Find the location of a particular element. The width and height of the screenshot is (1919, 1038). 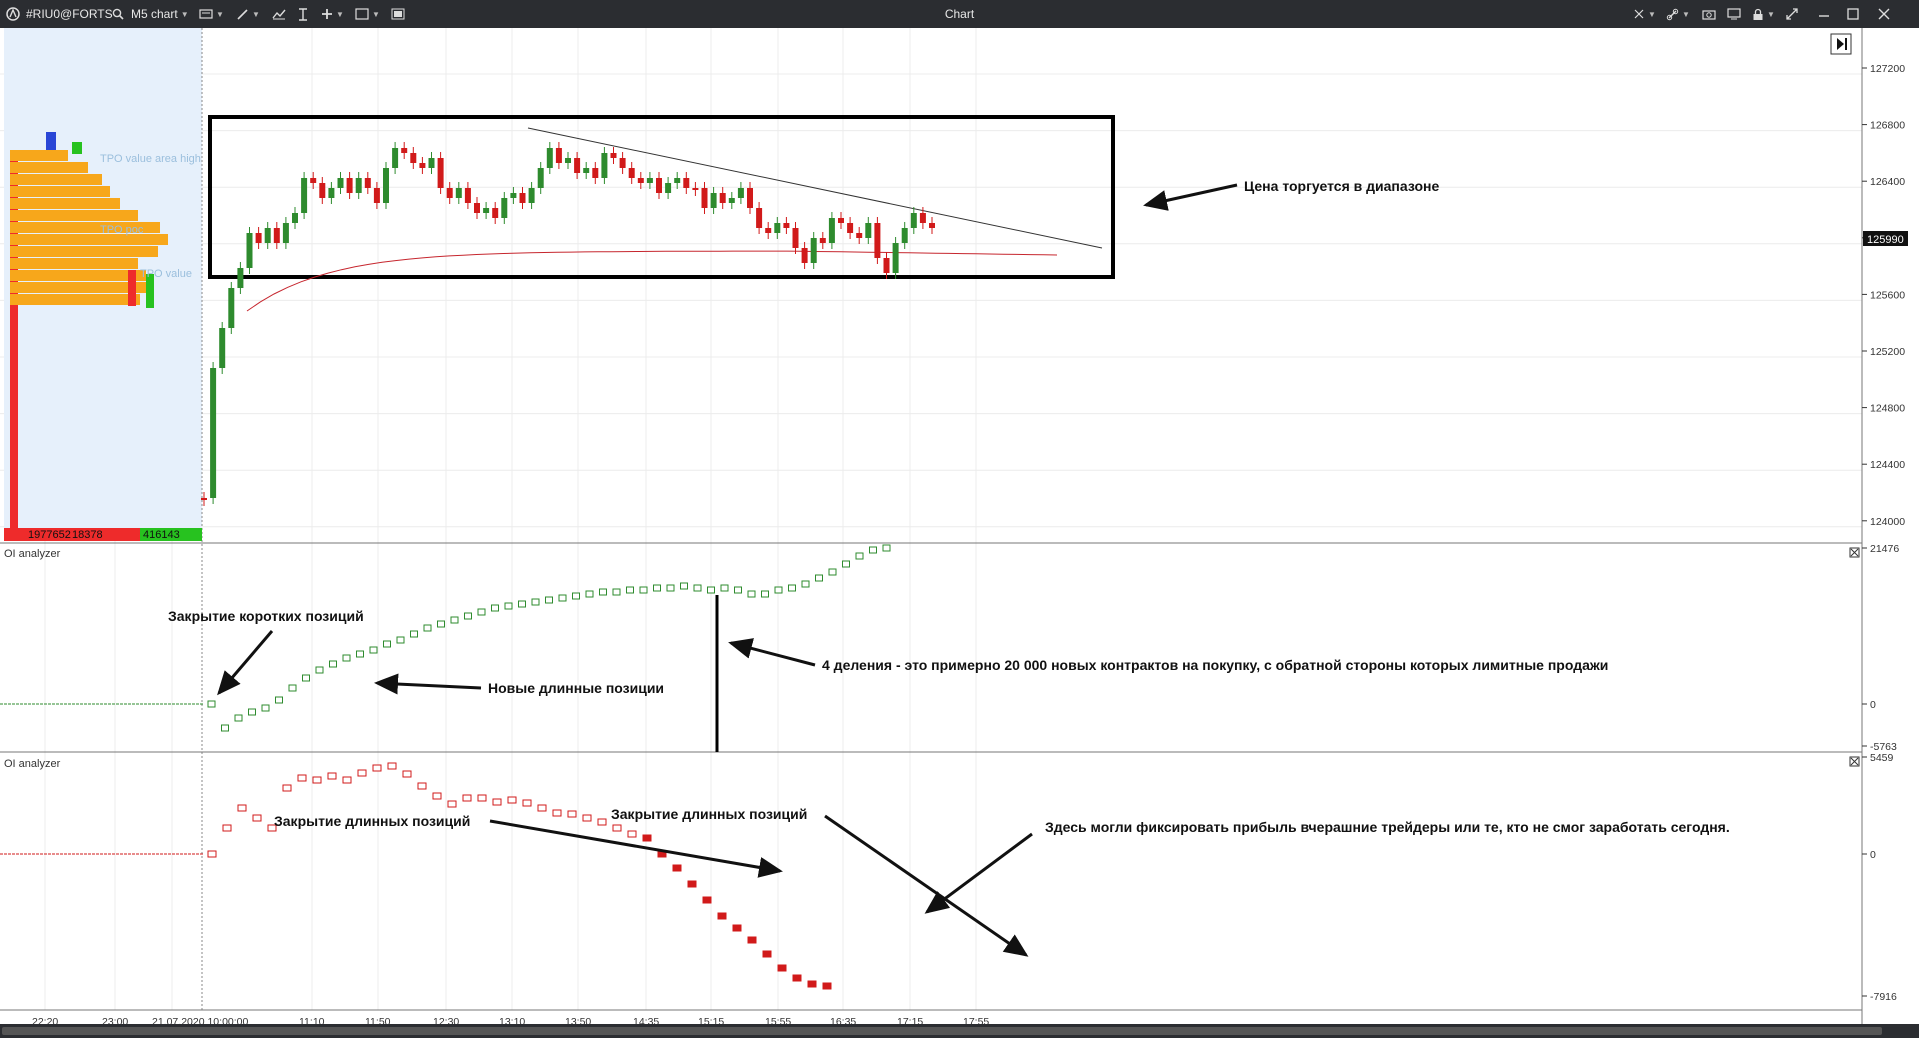

pin-icon: ▼ is located at coordinates (1644, 14).